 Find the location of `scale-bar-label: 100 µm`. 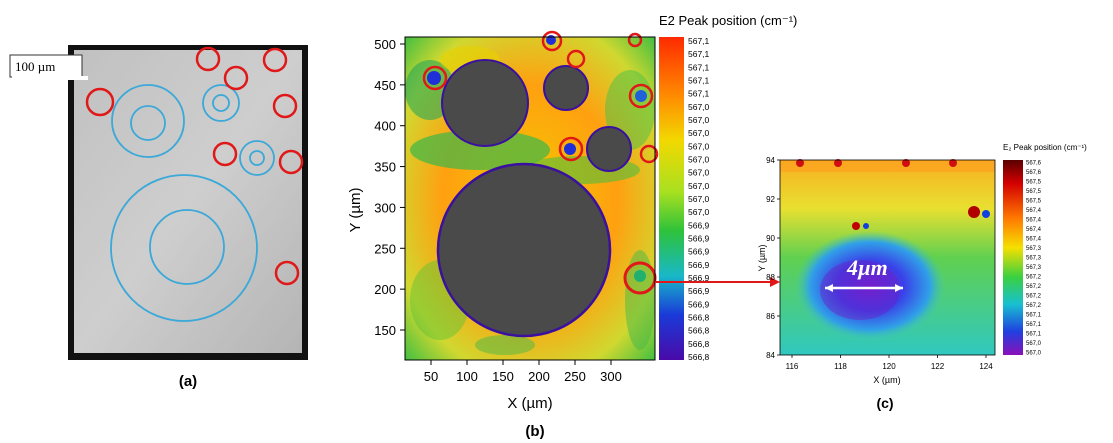

scale-bar-label: 100 µm is located at coordinates (35, 66).